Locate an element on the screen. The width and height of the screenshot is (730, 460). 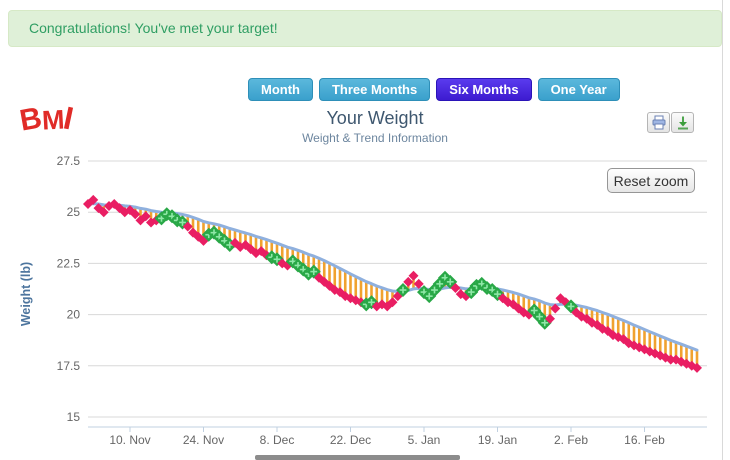
y-axis-label: 17.5 is located at coordinates (69, 366).